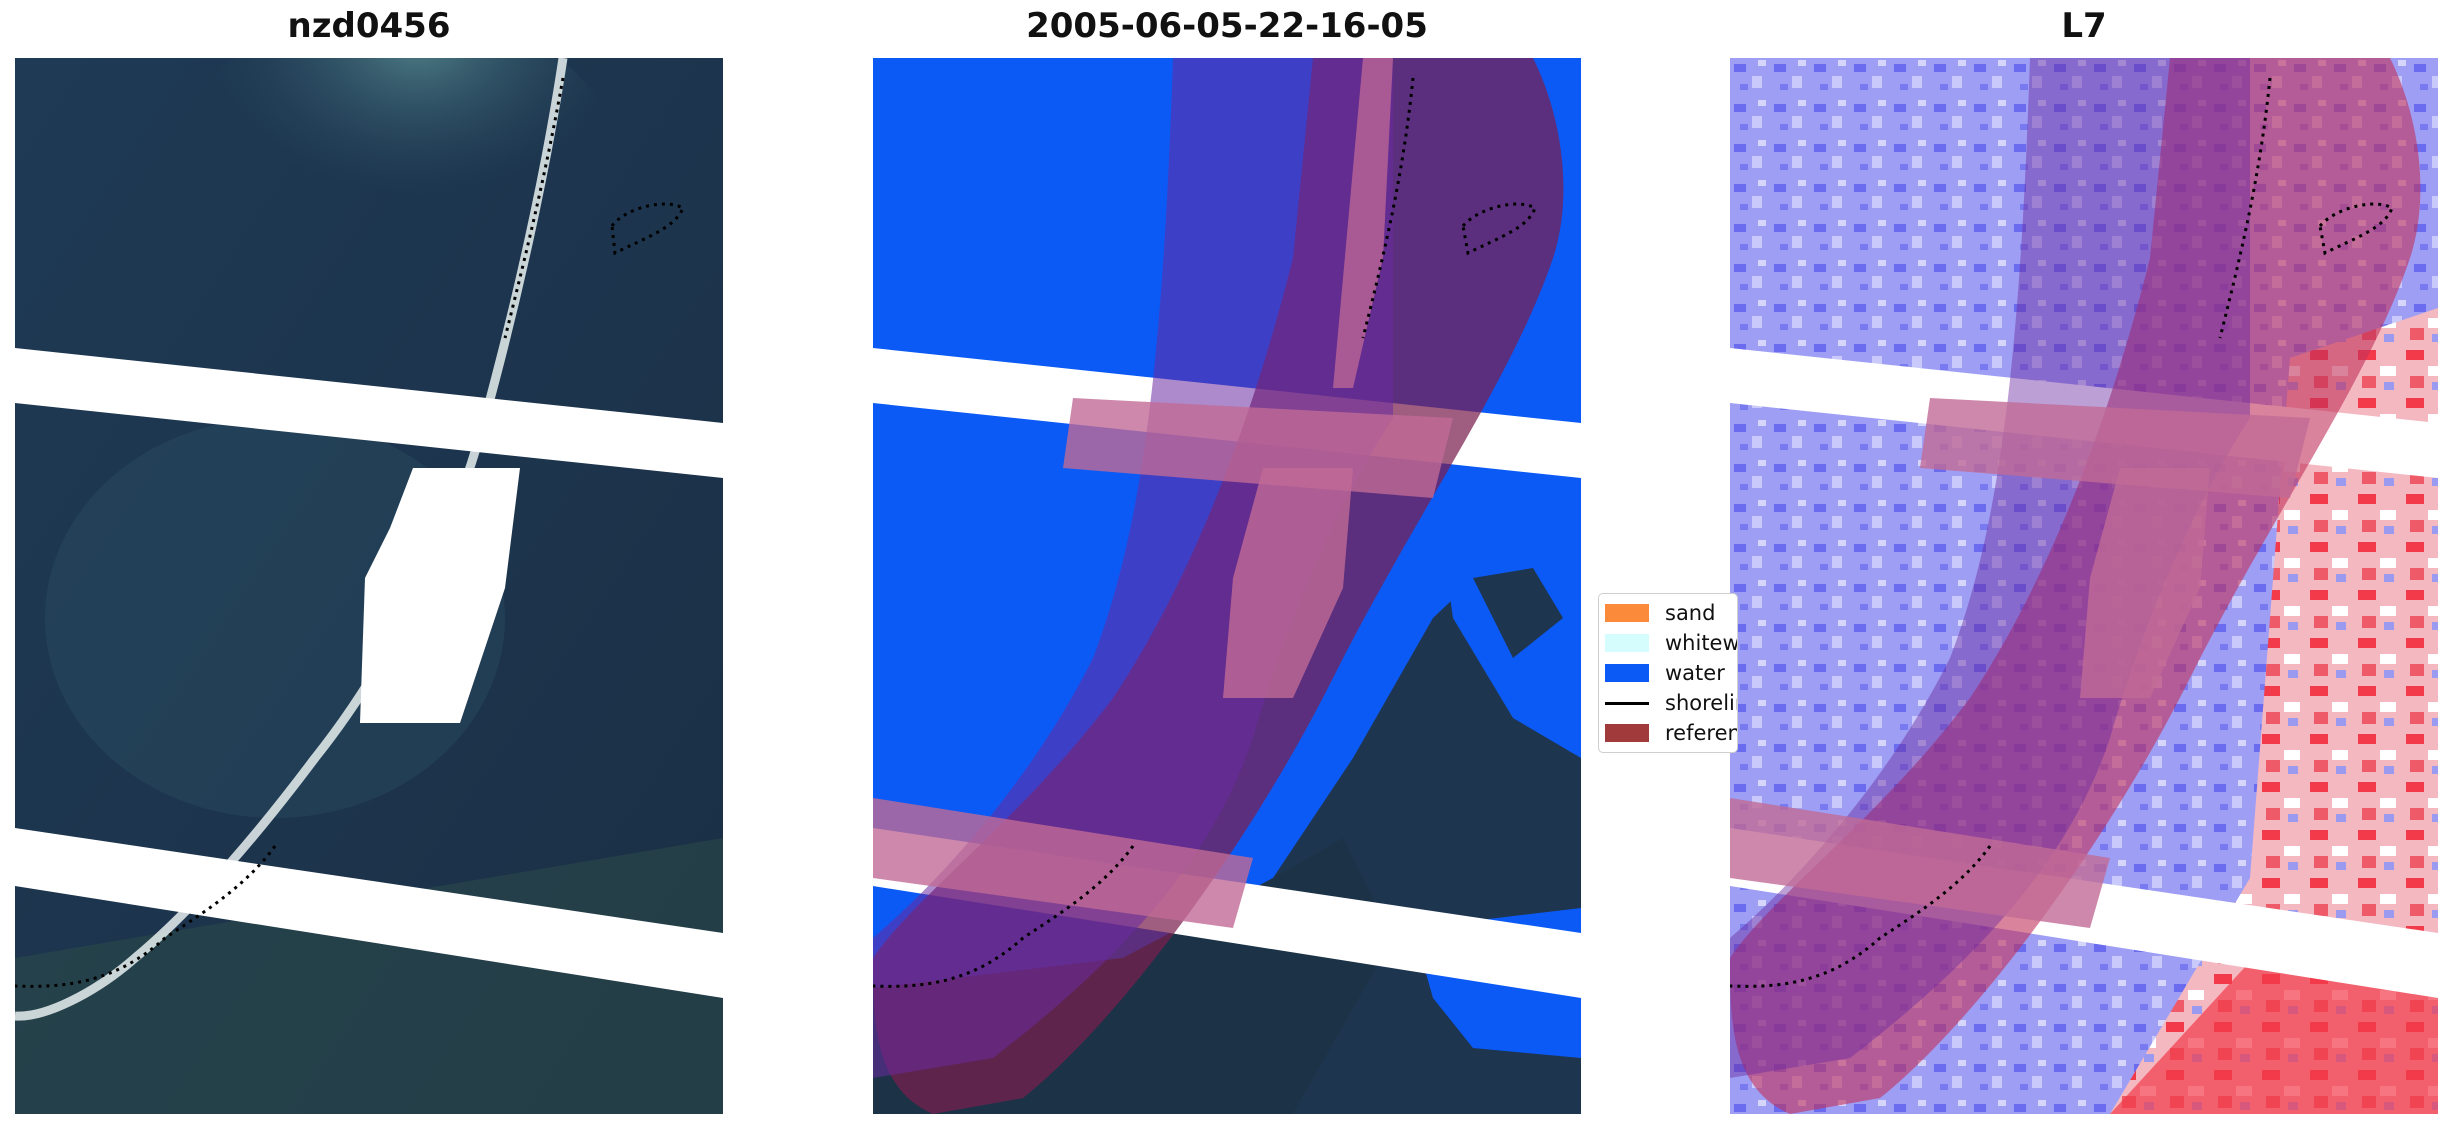  What do you see at coordinates (1627, 613) in the screenshot?
I see `legend-swatch-sand` at bounding box center [1627, 613].